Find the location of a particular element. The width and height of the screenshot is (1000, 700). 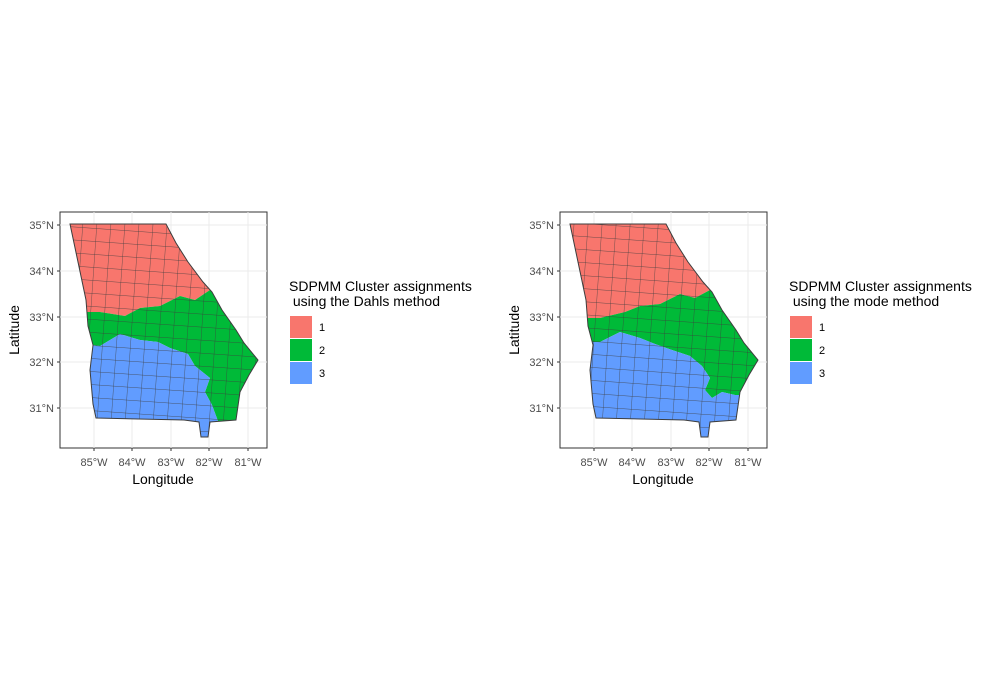

state-outline-left is located at coordinates (164, 330).